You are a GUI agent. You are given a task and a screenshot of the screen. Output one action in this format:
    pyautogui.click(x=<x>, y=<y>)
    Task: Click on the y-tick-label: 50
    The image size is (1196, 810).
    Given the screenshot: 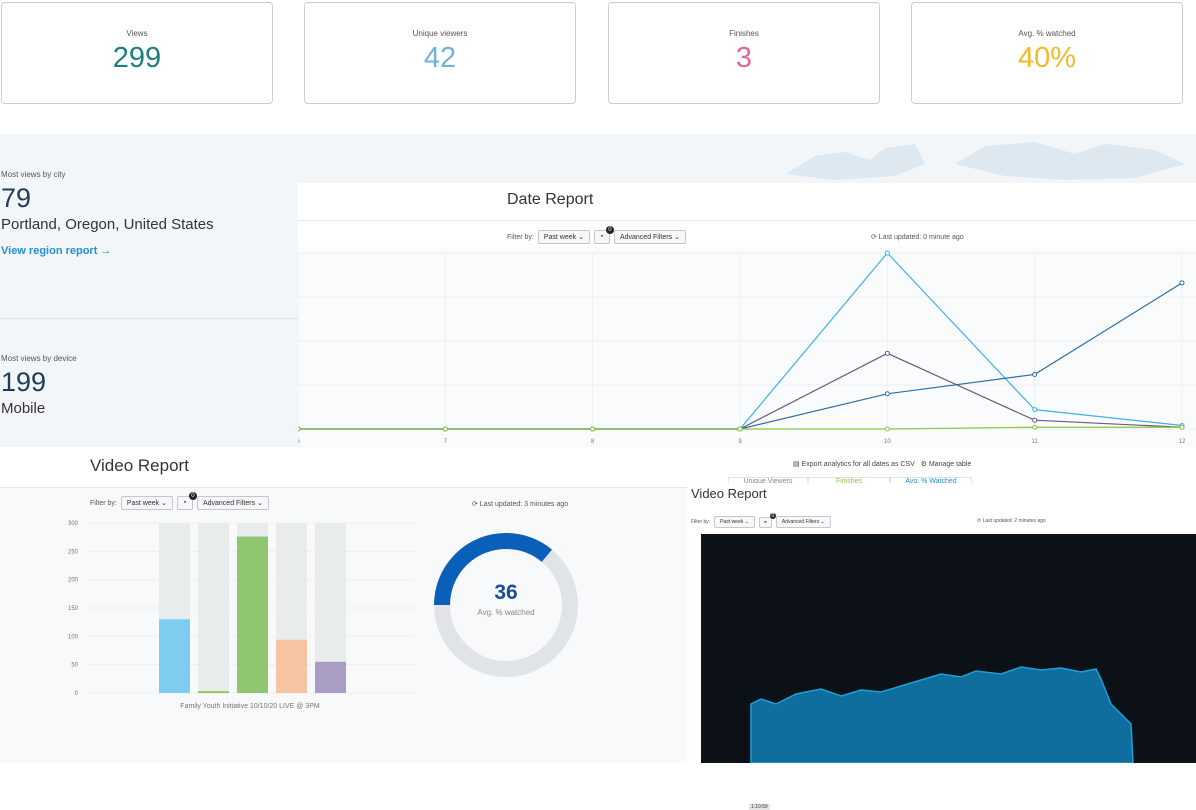 What is the action you would take?
    pyautogui.click(x=74, y=666)
    